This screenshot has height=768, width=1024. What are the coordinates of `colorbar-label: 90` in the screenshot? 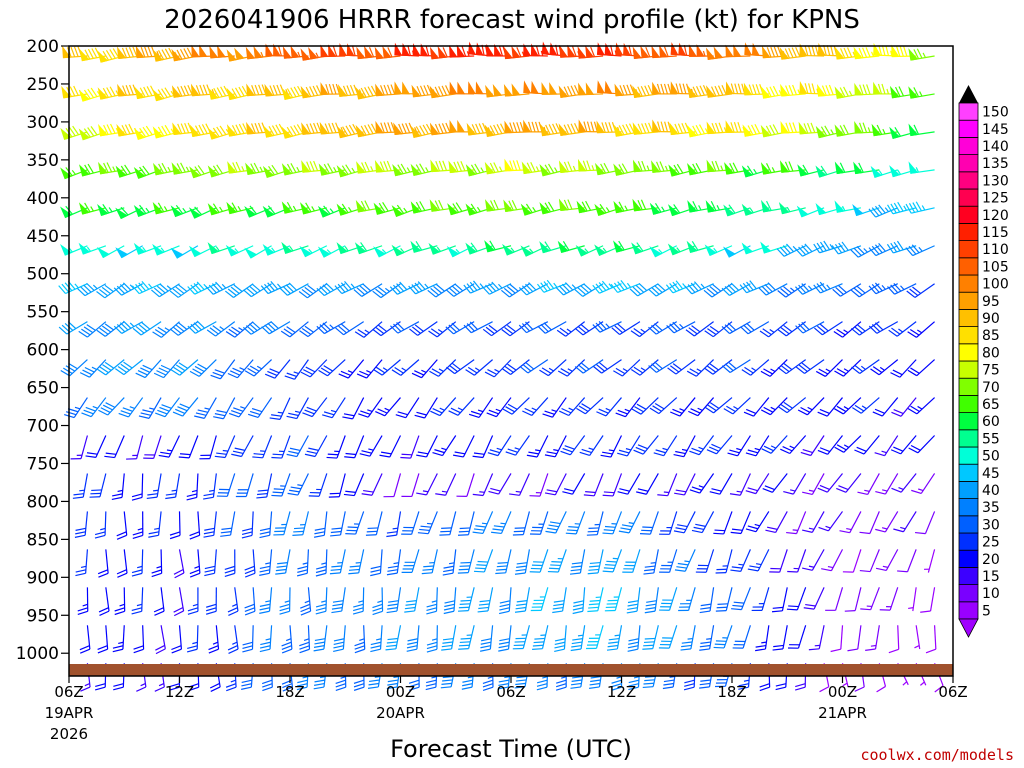 It's located at (991, 319).